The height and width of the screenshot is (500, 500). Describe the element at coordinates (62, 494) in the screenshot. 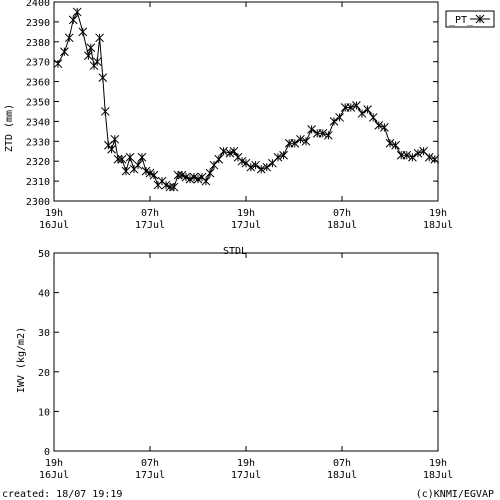

I see `created-timestamp: created: 18/07 19:19` at that location.